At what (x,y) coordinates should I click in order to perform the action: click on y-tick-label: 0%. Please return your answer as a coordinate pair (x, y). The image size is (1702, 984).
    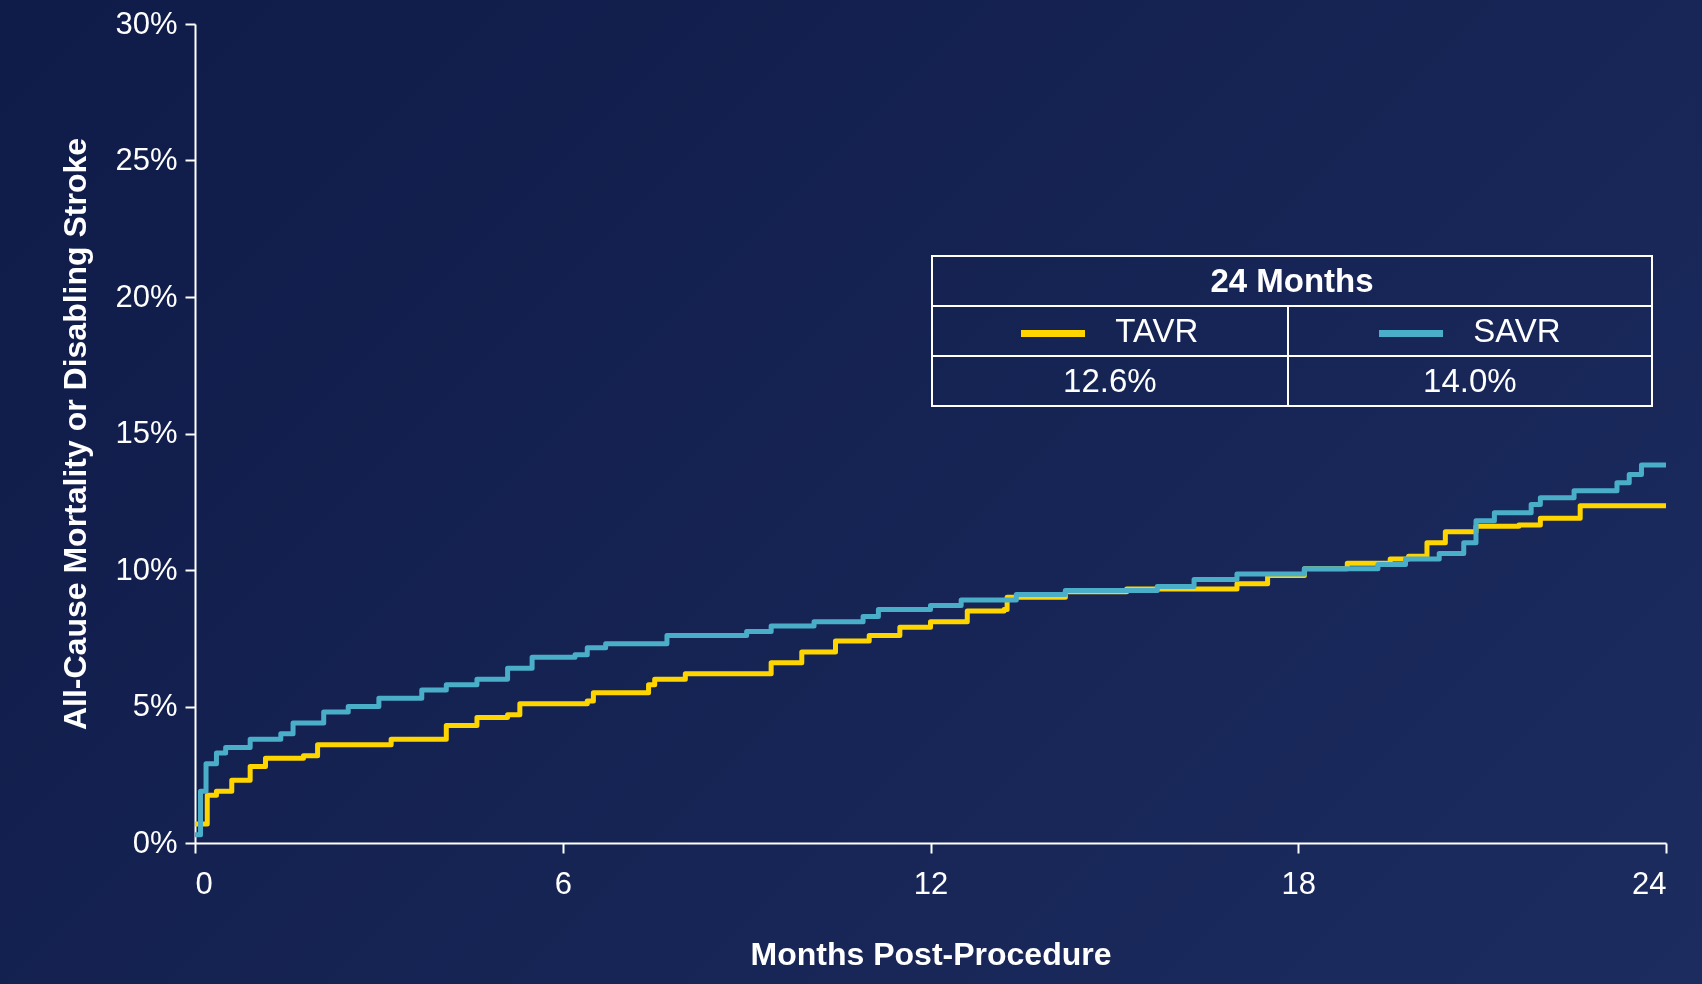
    Looking at the image, I should click on (155, 842).